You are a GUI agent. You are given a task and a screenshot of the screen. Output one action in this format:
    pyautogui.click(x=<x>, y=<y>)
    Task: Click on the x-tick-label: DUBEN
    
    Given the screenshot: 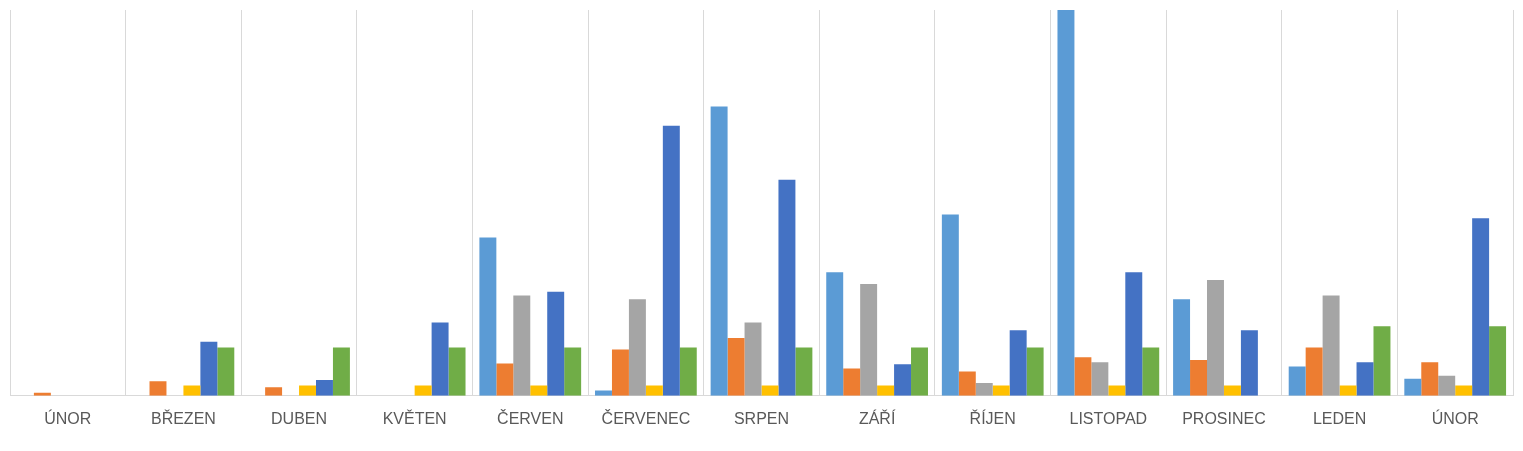 What is the action you would take?
    pyautogui.click(x=299, y=418)
    